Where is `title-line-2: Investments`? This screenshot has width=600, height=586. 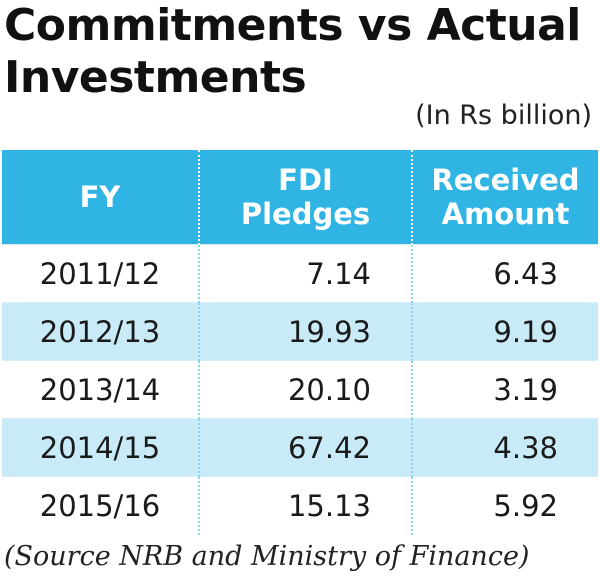
title-line-2: Investments is located at coordinates (155, 77).